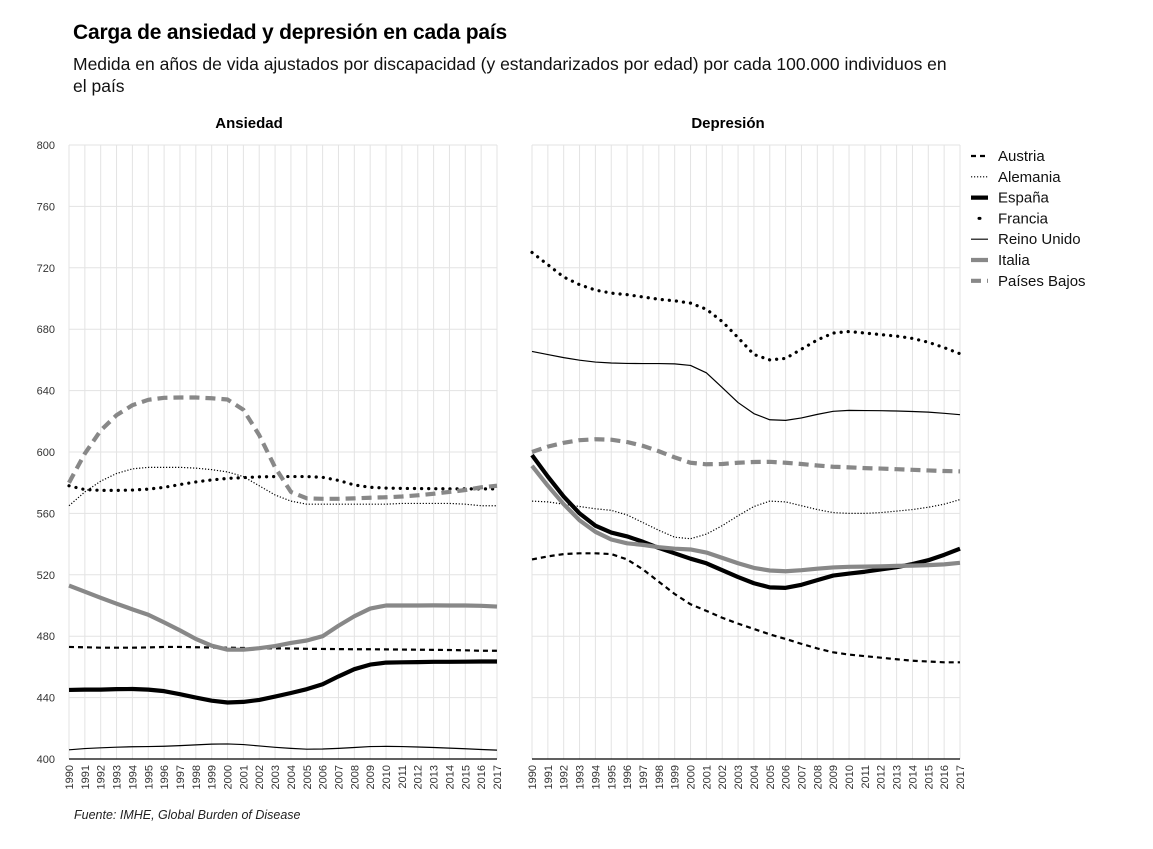 The height and width of the screenshot is (849, 1153). Describe the element at coordinates (46, 514) in the screenshot. I see `y-tick-label: 560` at that location.